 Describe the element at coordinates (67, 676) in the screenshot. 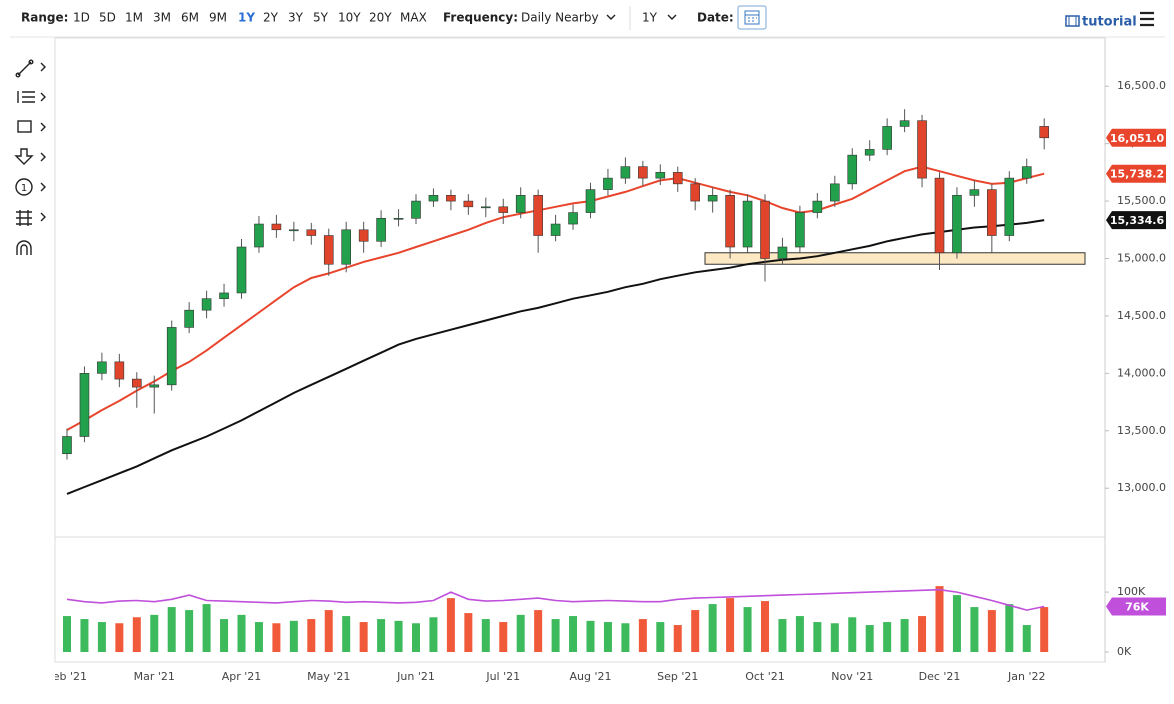

I see `x-tick-label: Feb '21` at that location.